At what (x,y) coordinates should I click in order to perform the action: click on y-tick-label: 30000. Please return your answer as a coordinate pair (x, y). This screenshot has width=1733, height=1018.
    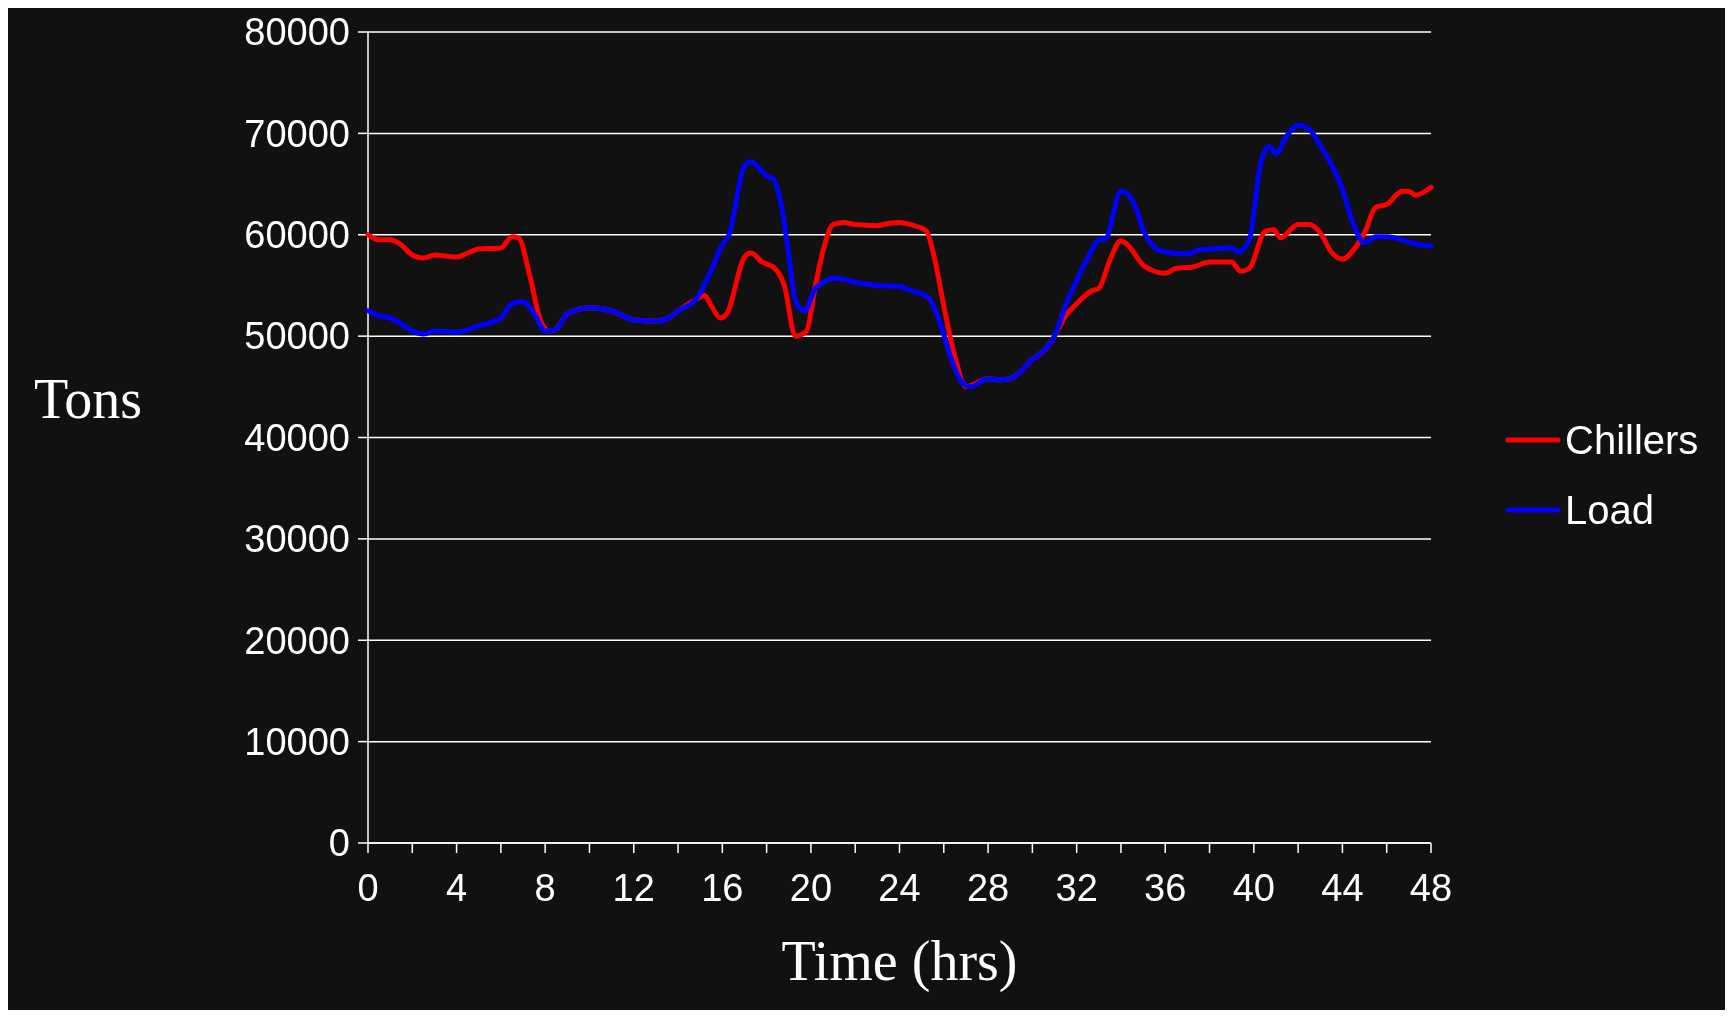
    Looking at the image, I should click on (297, 539).